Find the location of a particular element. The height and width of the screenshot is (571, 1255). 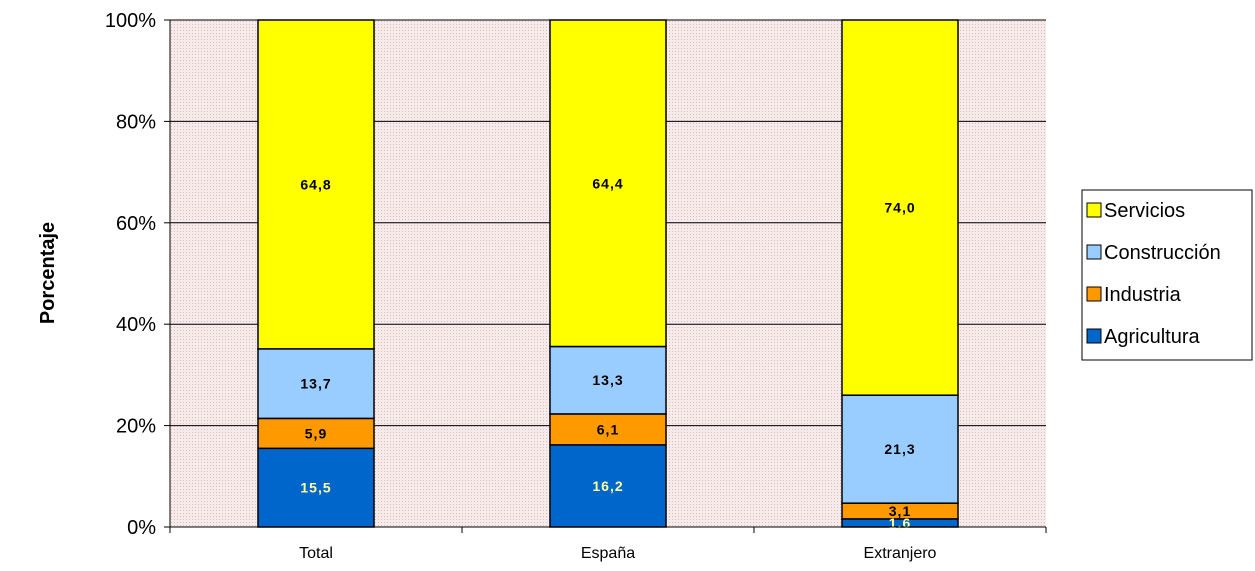

legend-entry: Industria is located at coordinates (1143, 295).